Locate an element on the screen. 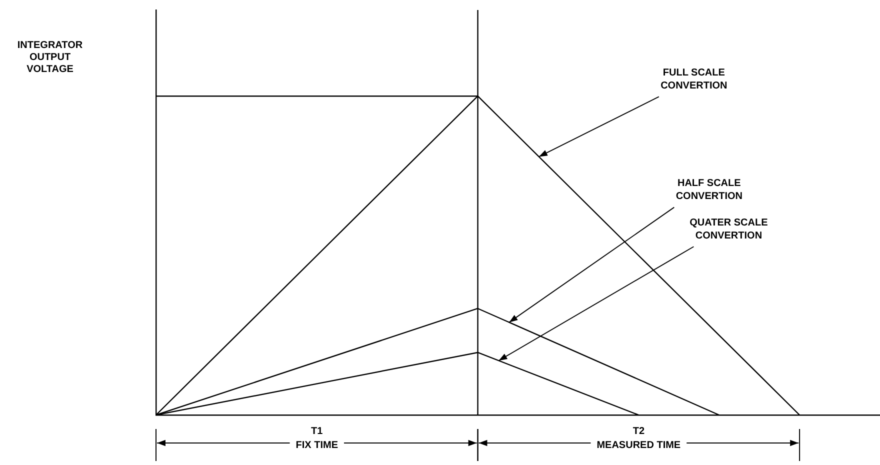  text: T1 FIX TIME is located at coordinates (317, 438).